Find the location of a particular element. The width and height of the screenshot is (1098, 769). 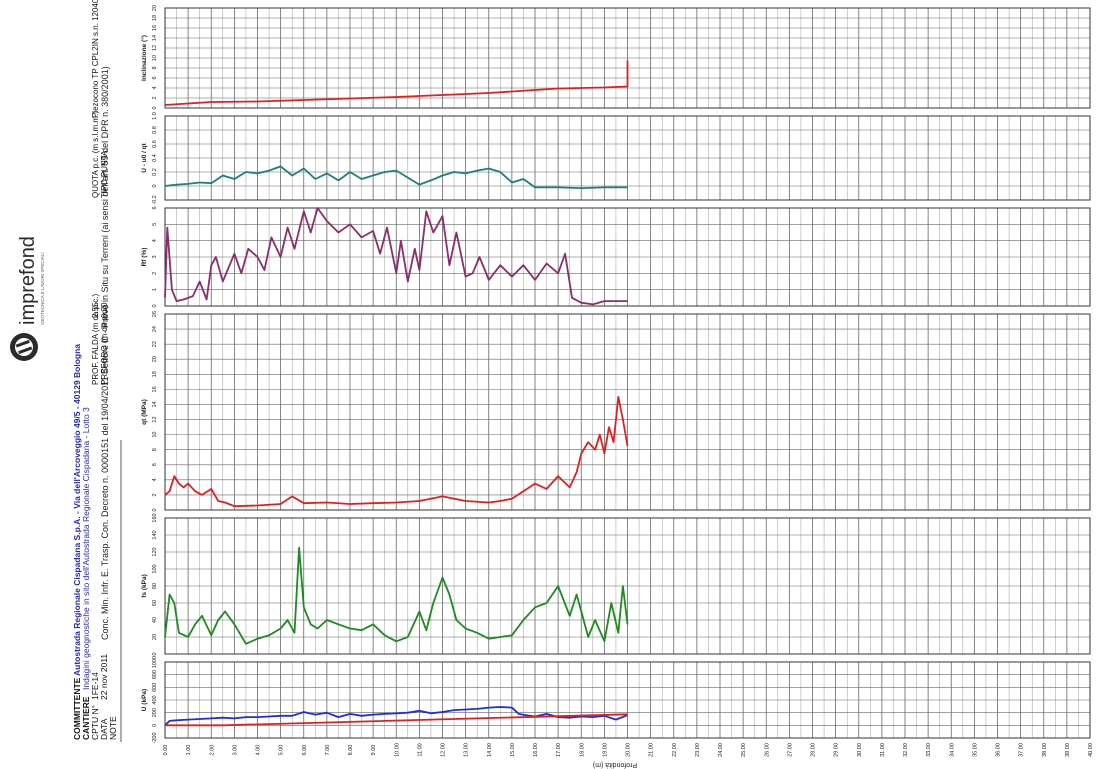

series-line-u-u is located at coordinates (396, 716).